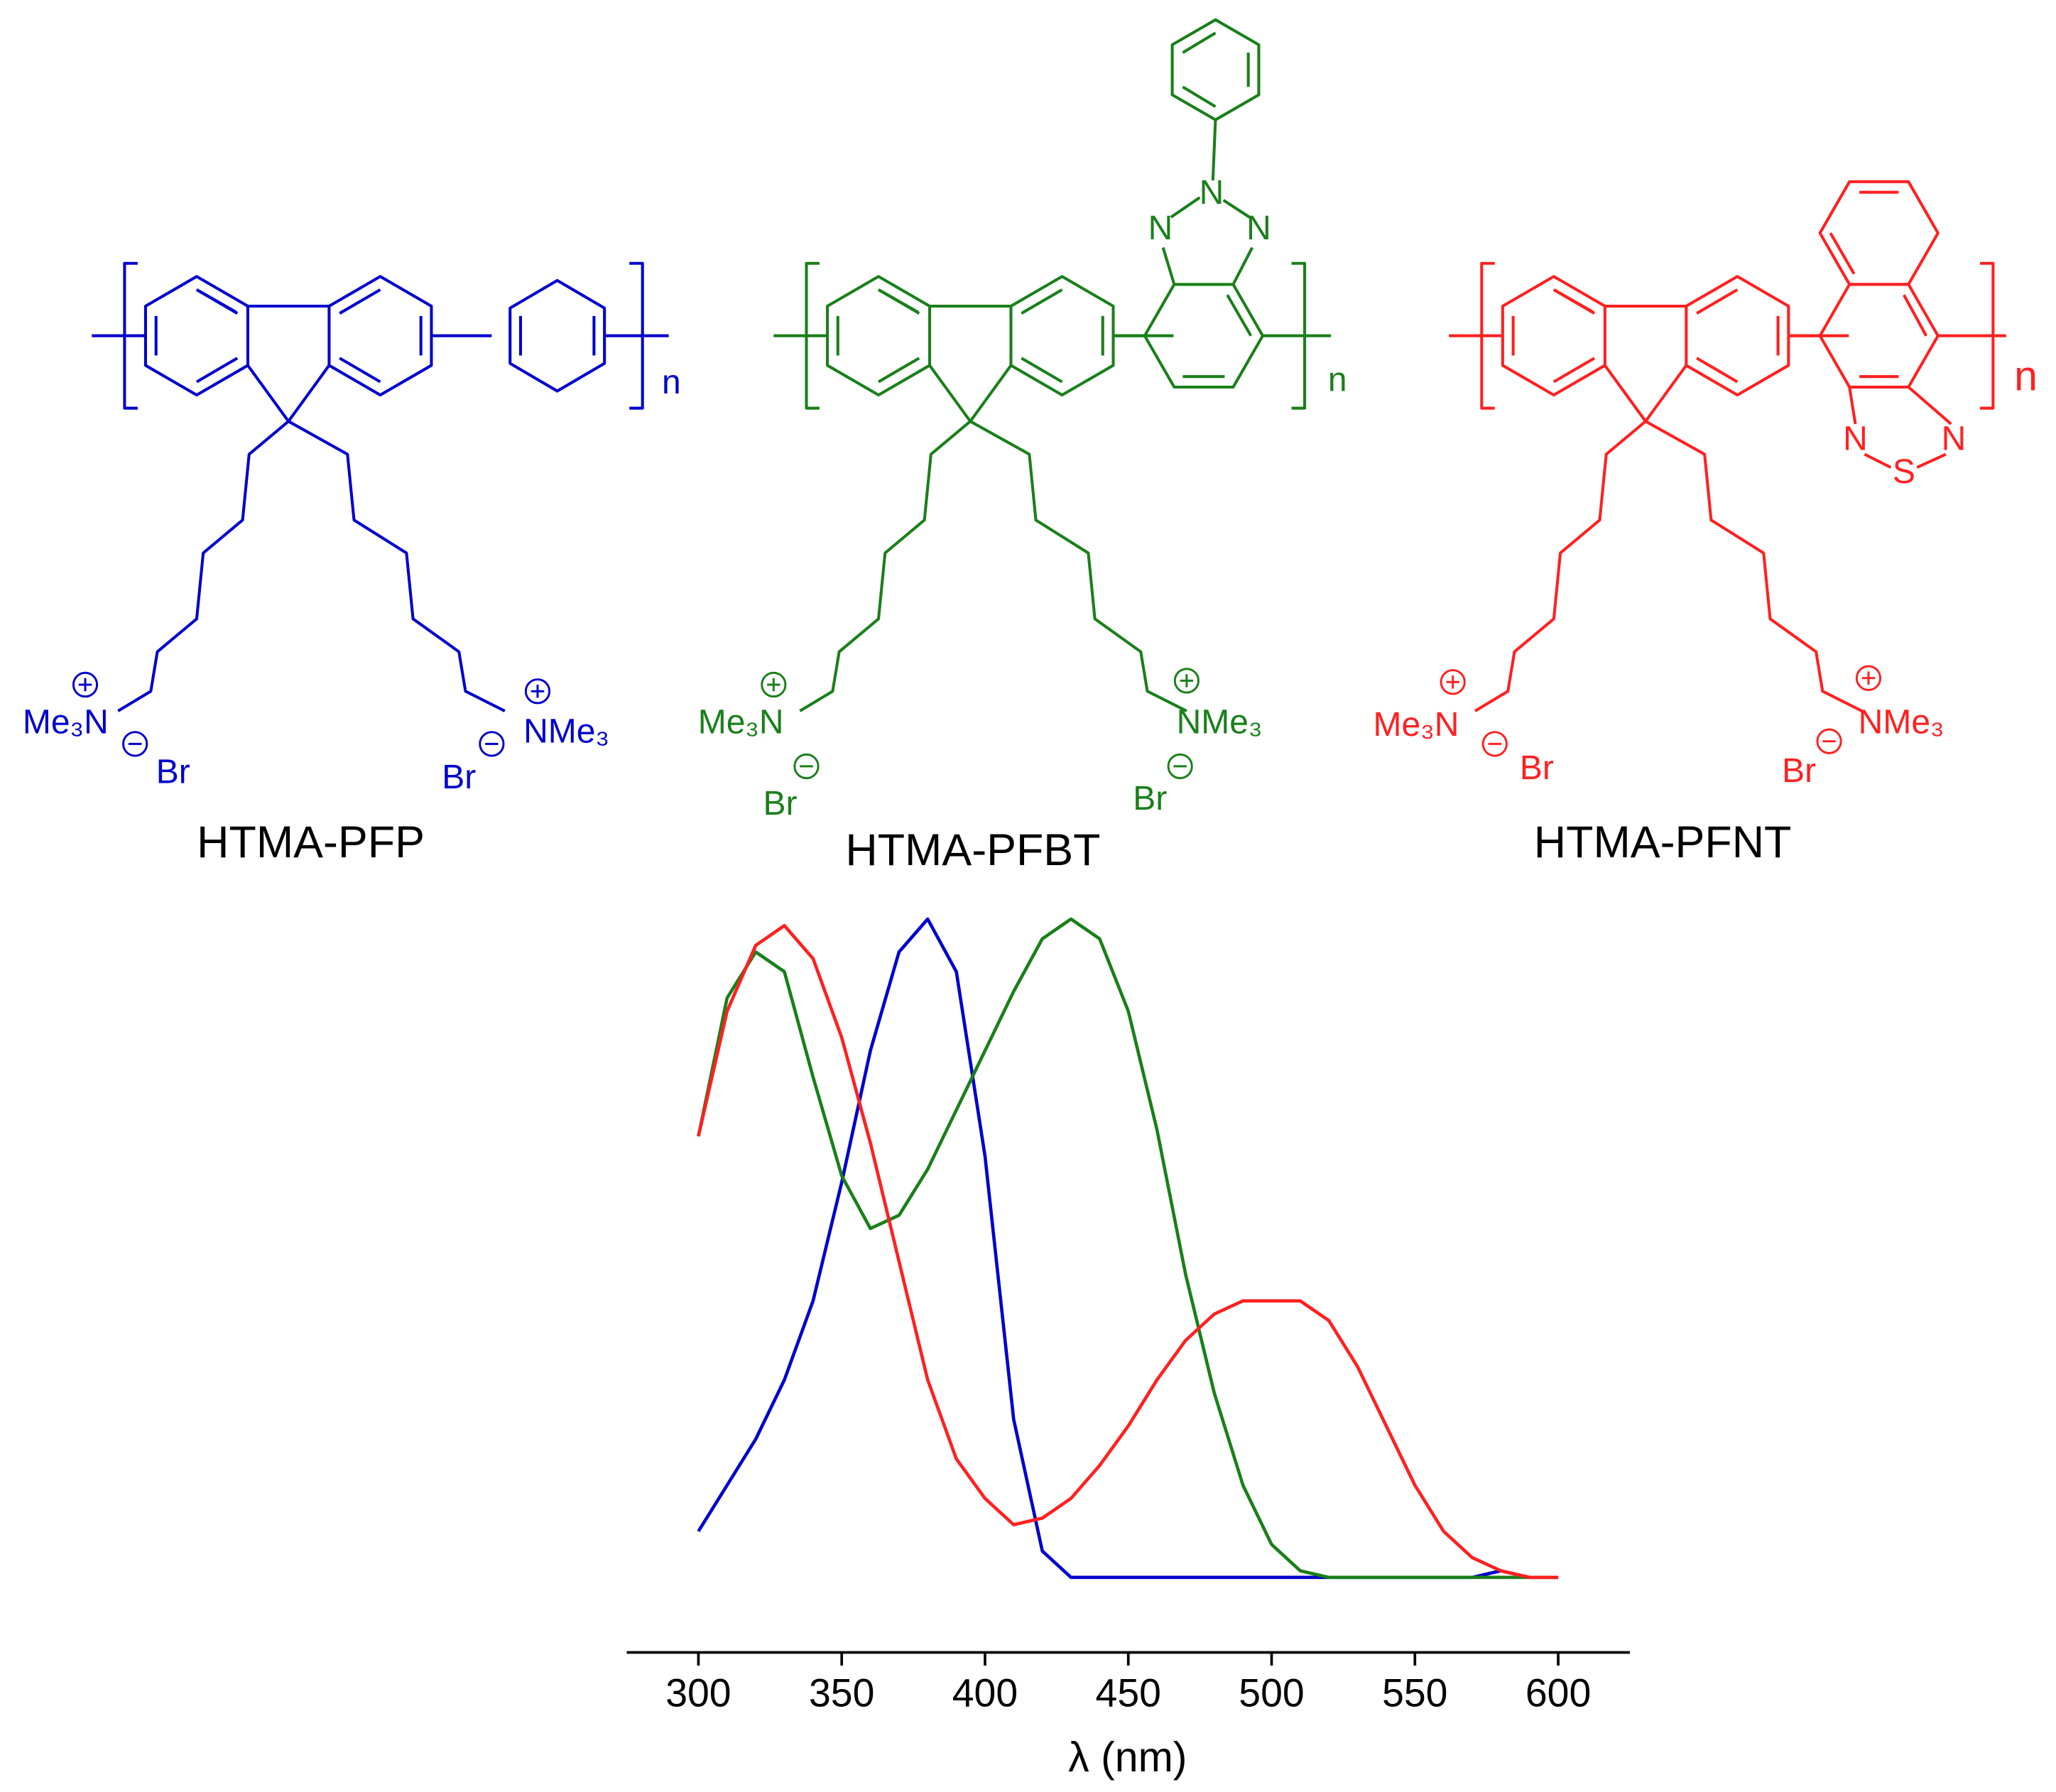 This screenshot has height=1792, width=2056. I want to click on structure-pfnt: N S N n Me₃N Br Br NMe₃, so click(1706, 485).